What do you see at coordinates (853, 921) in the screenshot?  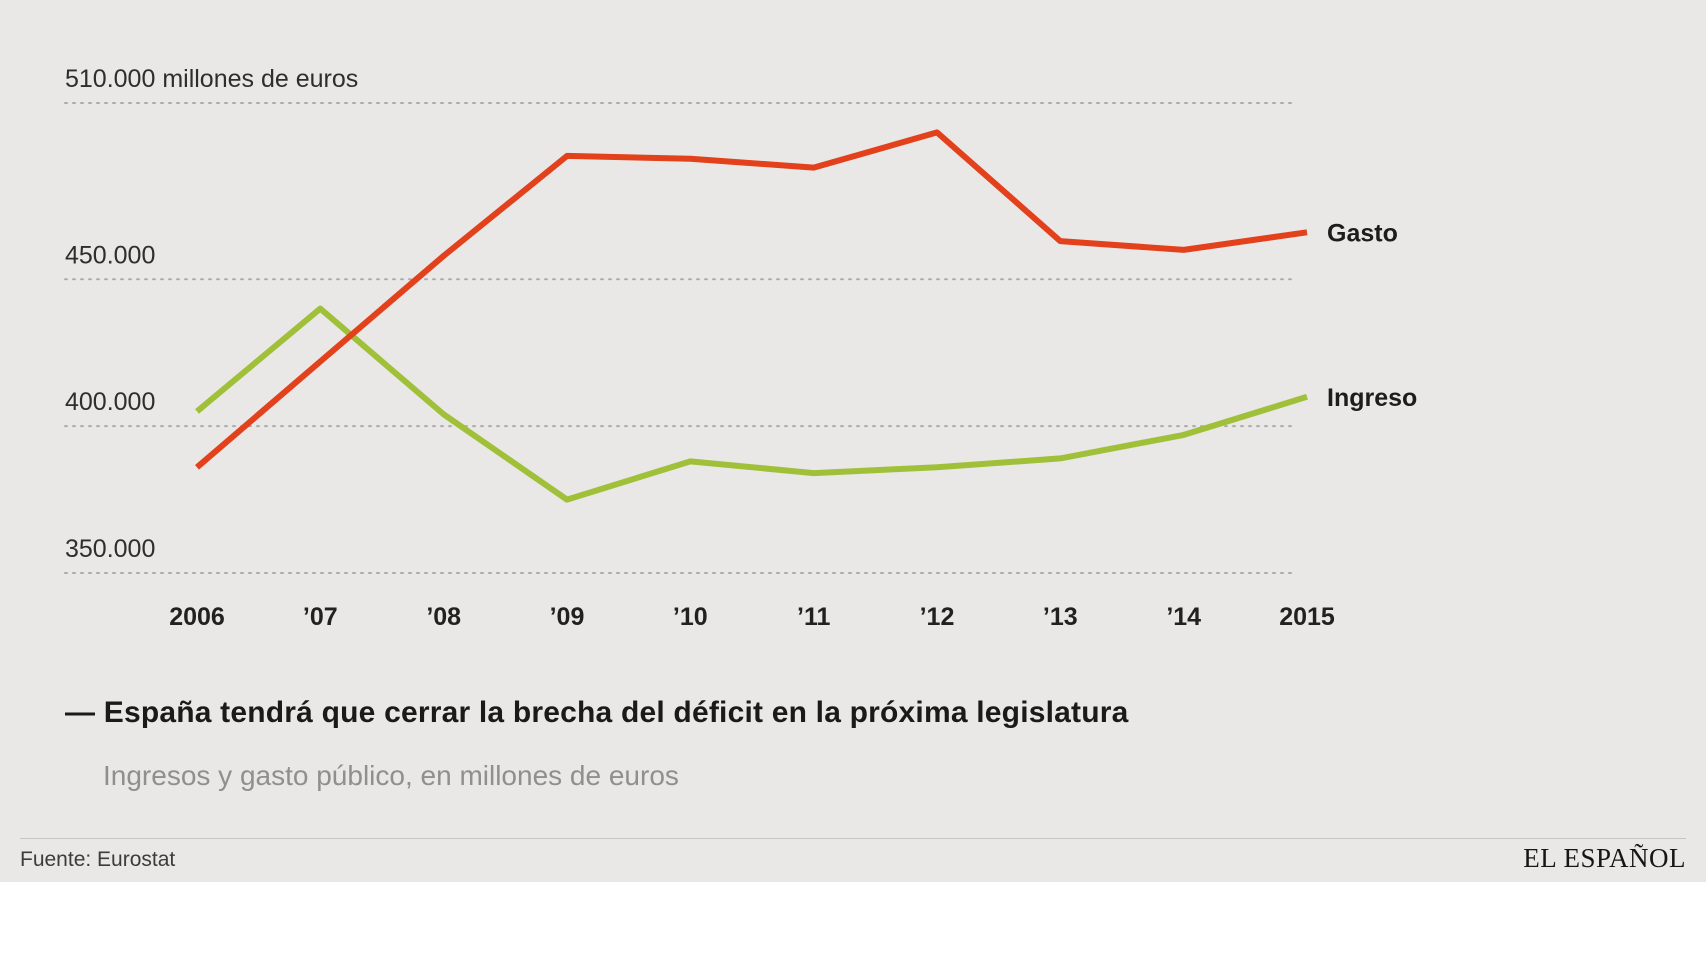 I see `bottom-strip` at bounding box center [853, 921].